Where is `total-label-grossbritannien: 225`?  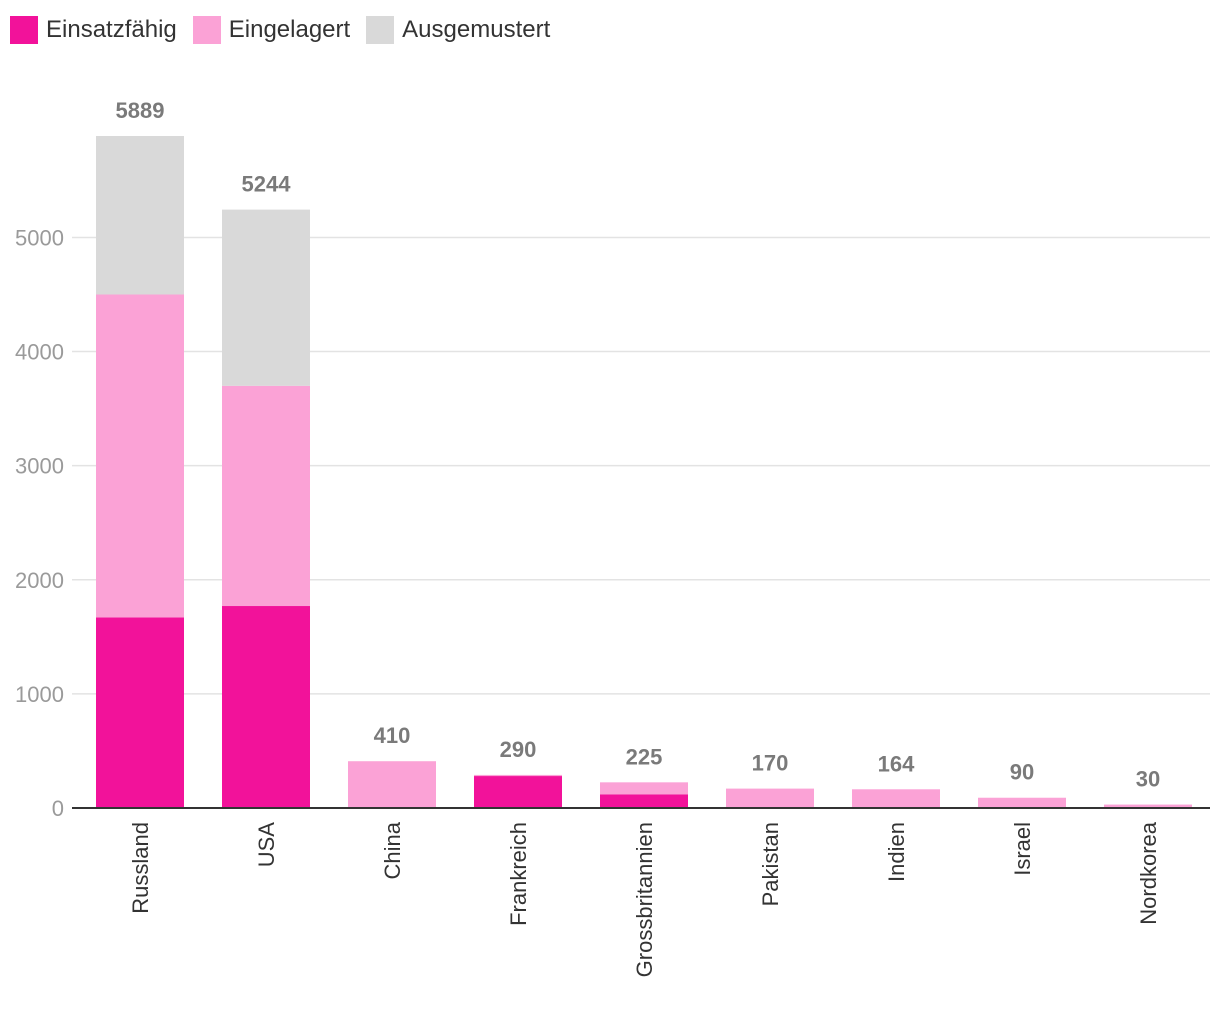 total-label-grossbritannien: 225 is located at coordinates (644, 756).